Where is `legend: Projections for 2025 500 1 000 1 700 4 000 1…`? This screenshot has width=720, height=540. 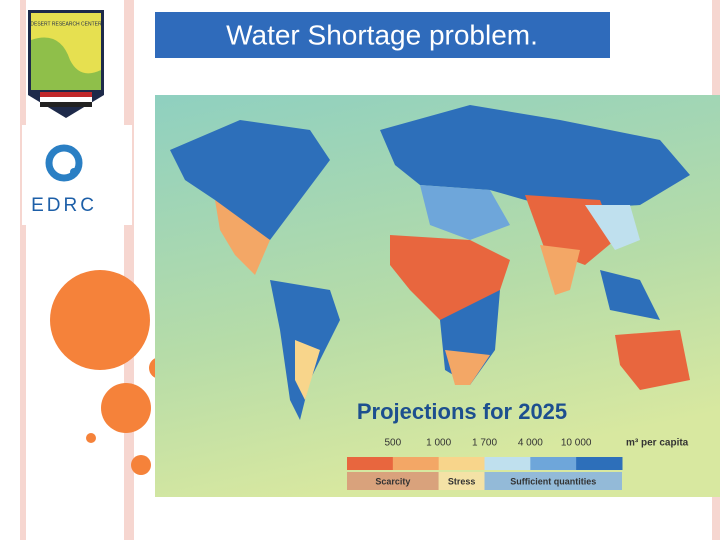
legend: Projections for 2025 500 1 000 1 700 4 000 1… is located at coordinates (518, 444).